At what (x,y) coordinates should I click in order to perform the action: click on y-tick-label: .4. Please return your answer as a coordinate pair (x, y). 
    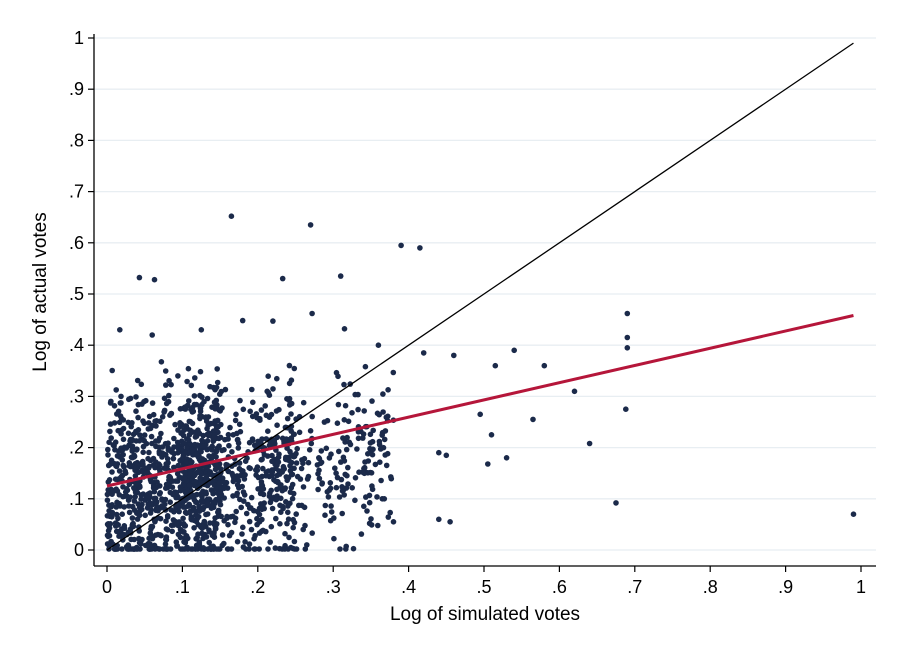
    Looking at the image, I should click on (76, 345).